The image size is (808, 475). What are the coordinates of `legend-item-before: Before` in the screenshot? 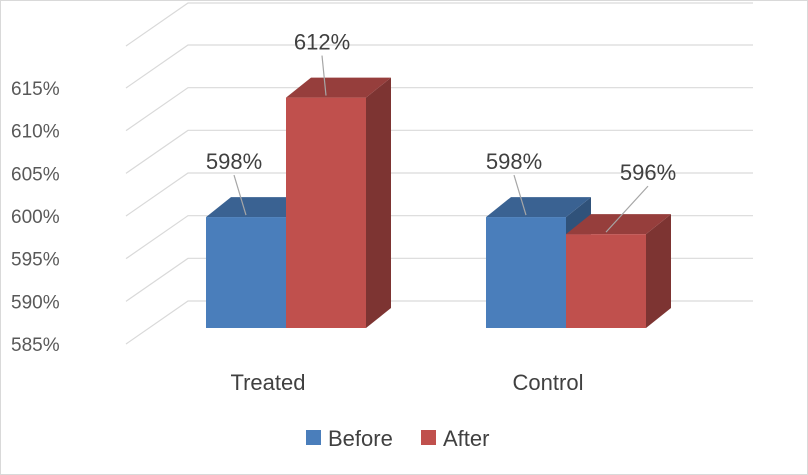 It's located at (349, 438).